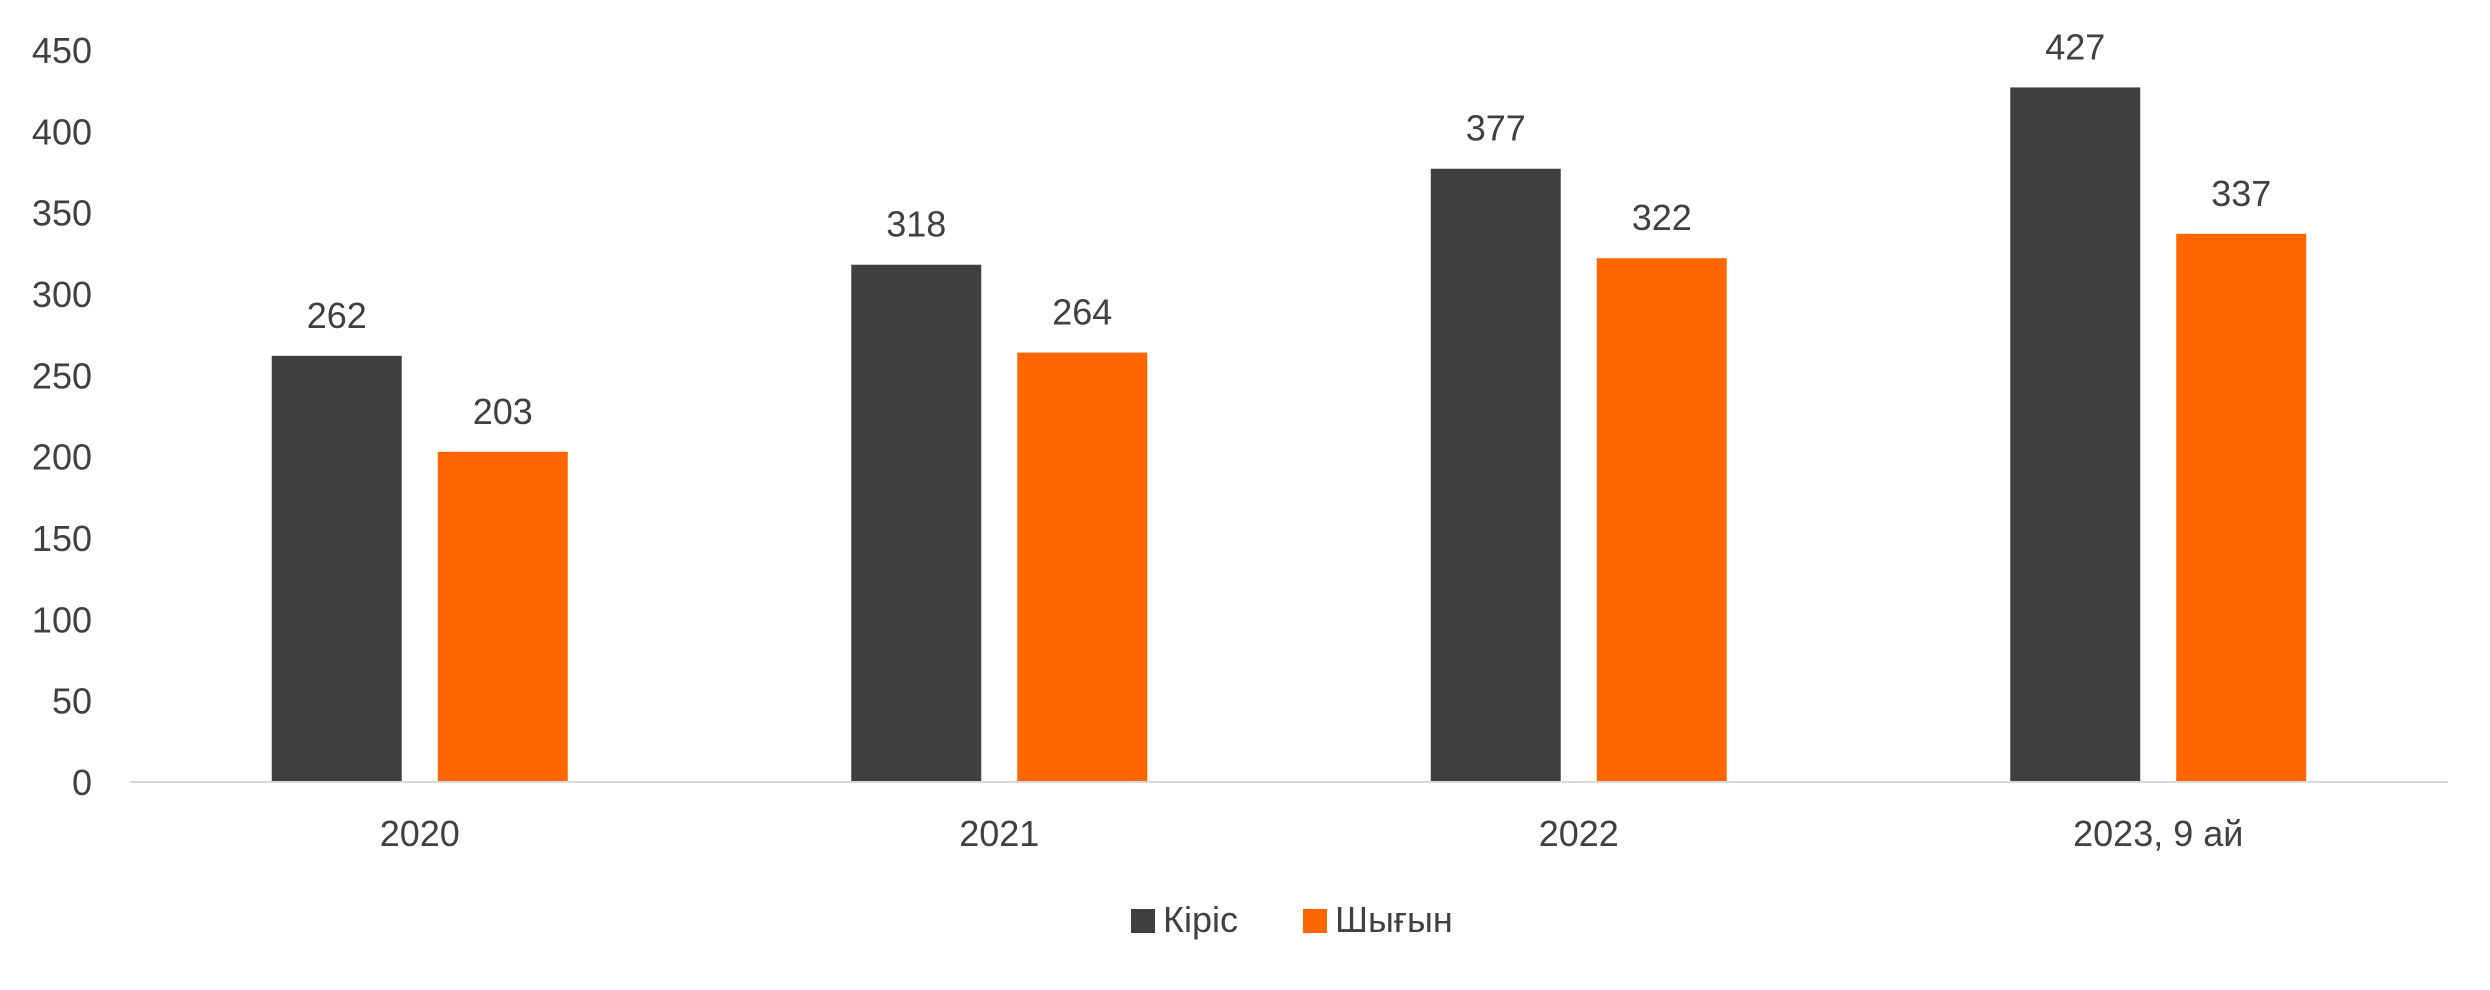 The image size is (2490, 990). Describe the element at coordinates (999, 833) in the screenshot. I see `x-tick-label: 2021` at that location.